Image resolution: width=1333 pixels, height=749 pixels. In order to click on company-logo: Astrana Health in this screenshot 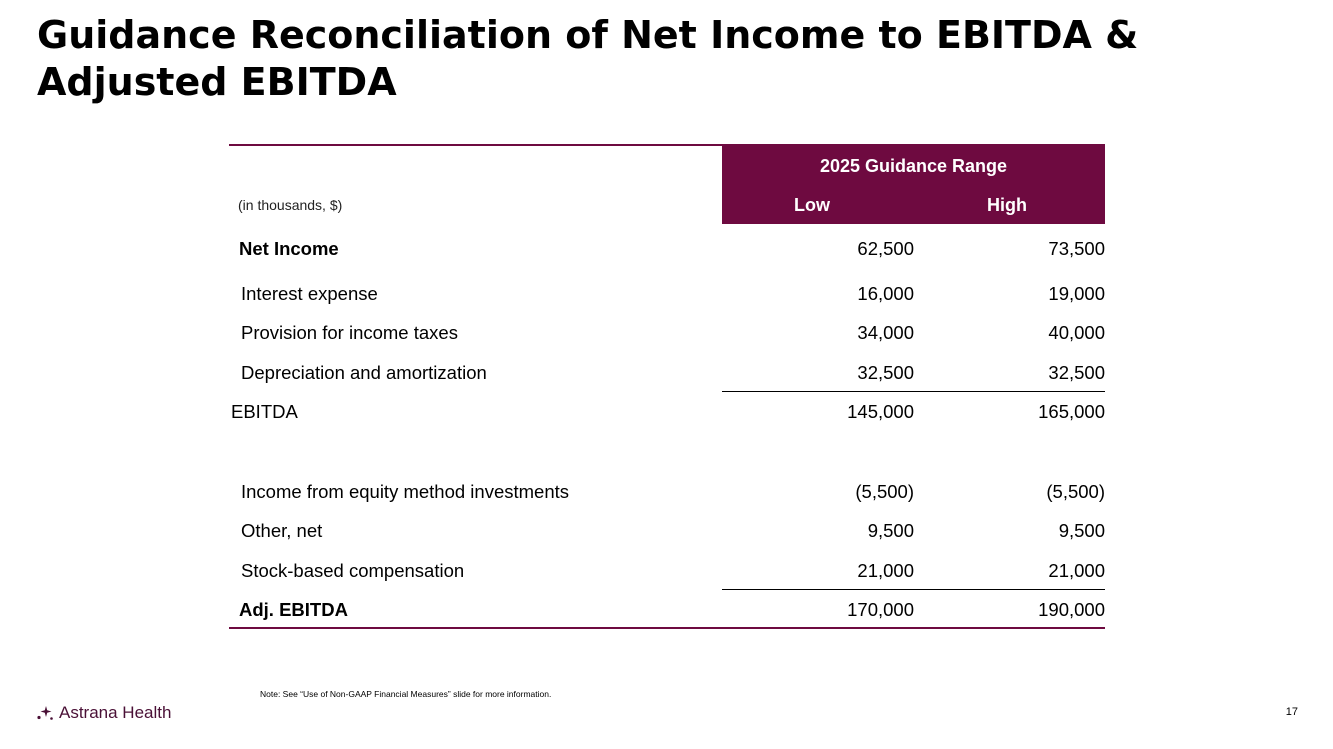, I will do `click(103, 713)`.